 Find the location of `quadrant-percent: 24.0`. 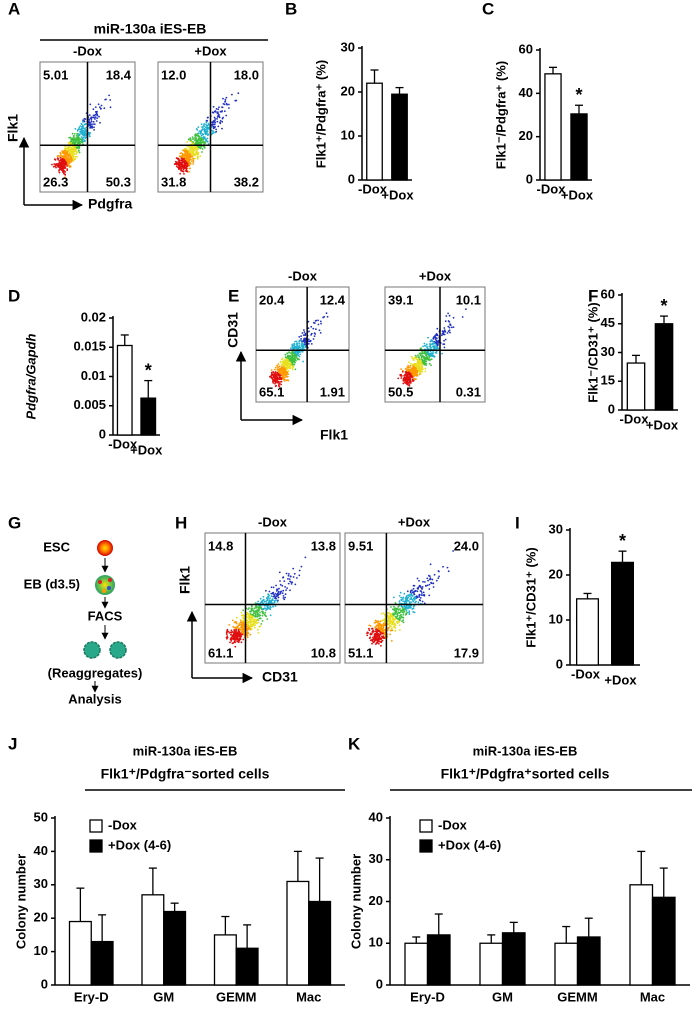

quadrant-percent: 24.0 is located at coordinates (466, 545).